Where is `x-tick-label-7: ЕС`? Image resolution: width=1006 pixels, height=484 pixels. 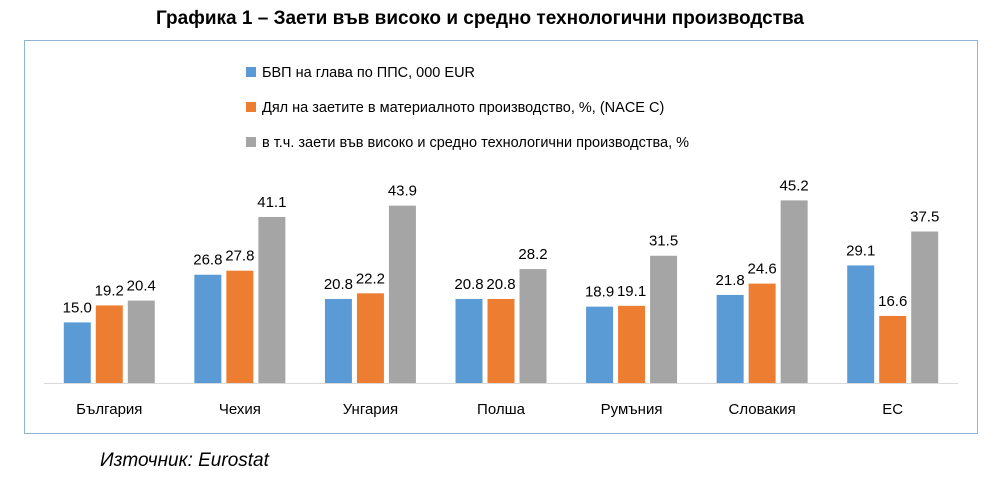 x-tick-label-7: ЕС is located at coordinates (892, 409).